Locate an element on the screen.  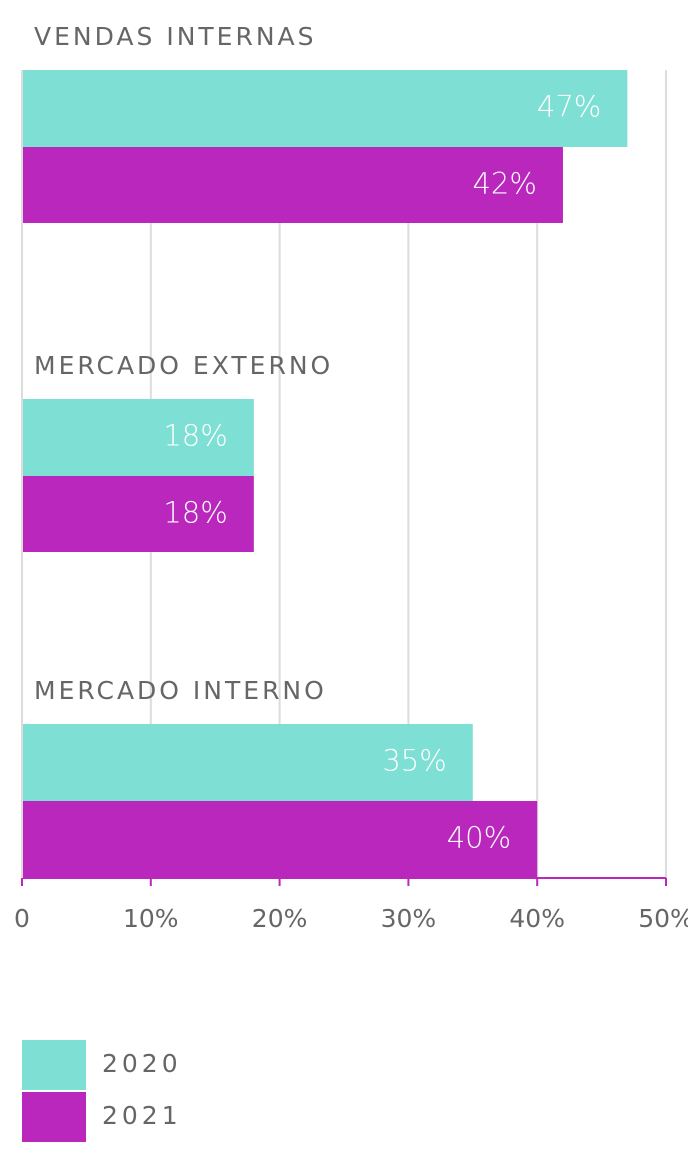
legend-label: 2021 is located at coordinates (142, 1115).